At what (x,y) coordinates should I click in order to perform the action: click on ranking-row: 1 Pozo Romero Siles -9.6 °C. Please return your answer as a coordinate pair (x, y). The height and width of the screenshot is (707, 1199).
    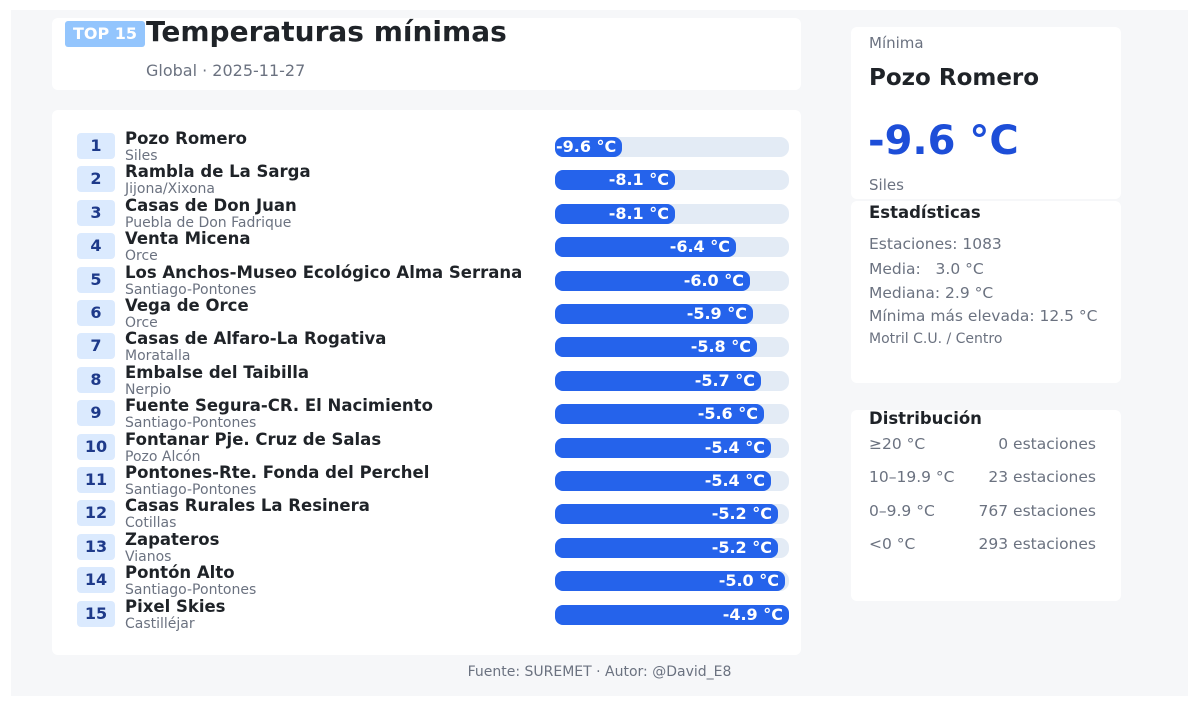
    Looking at the image, I should click on (400, 146).